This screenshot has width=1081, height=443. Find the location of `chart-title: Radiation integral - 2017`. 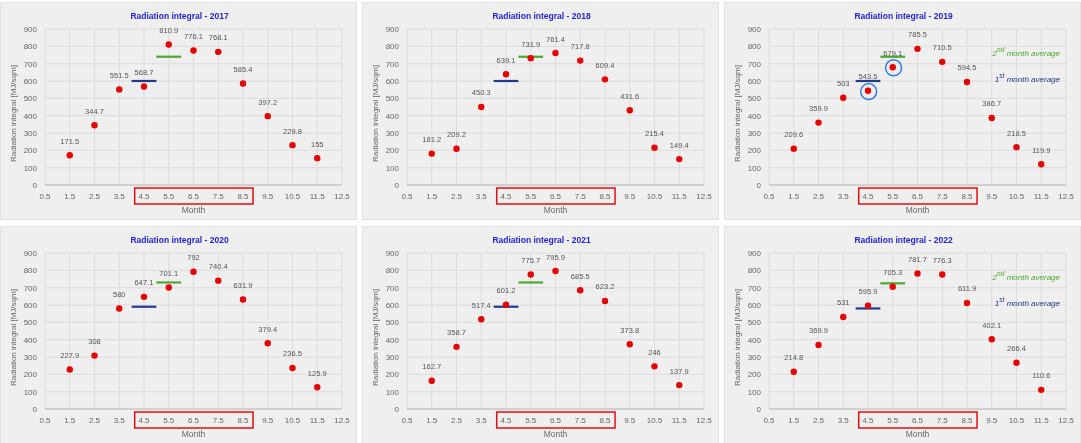

chart-title: Radiation integral - 2017 is located at coordinates (179, 16).